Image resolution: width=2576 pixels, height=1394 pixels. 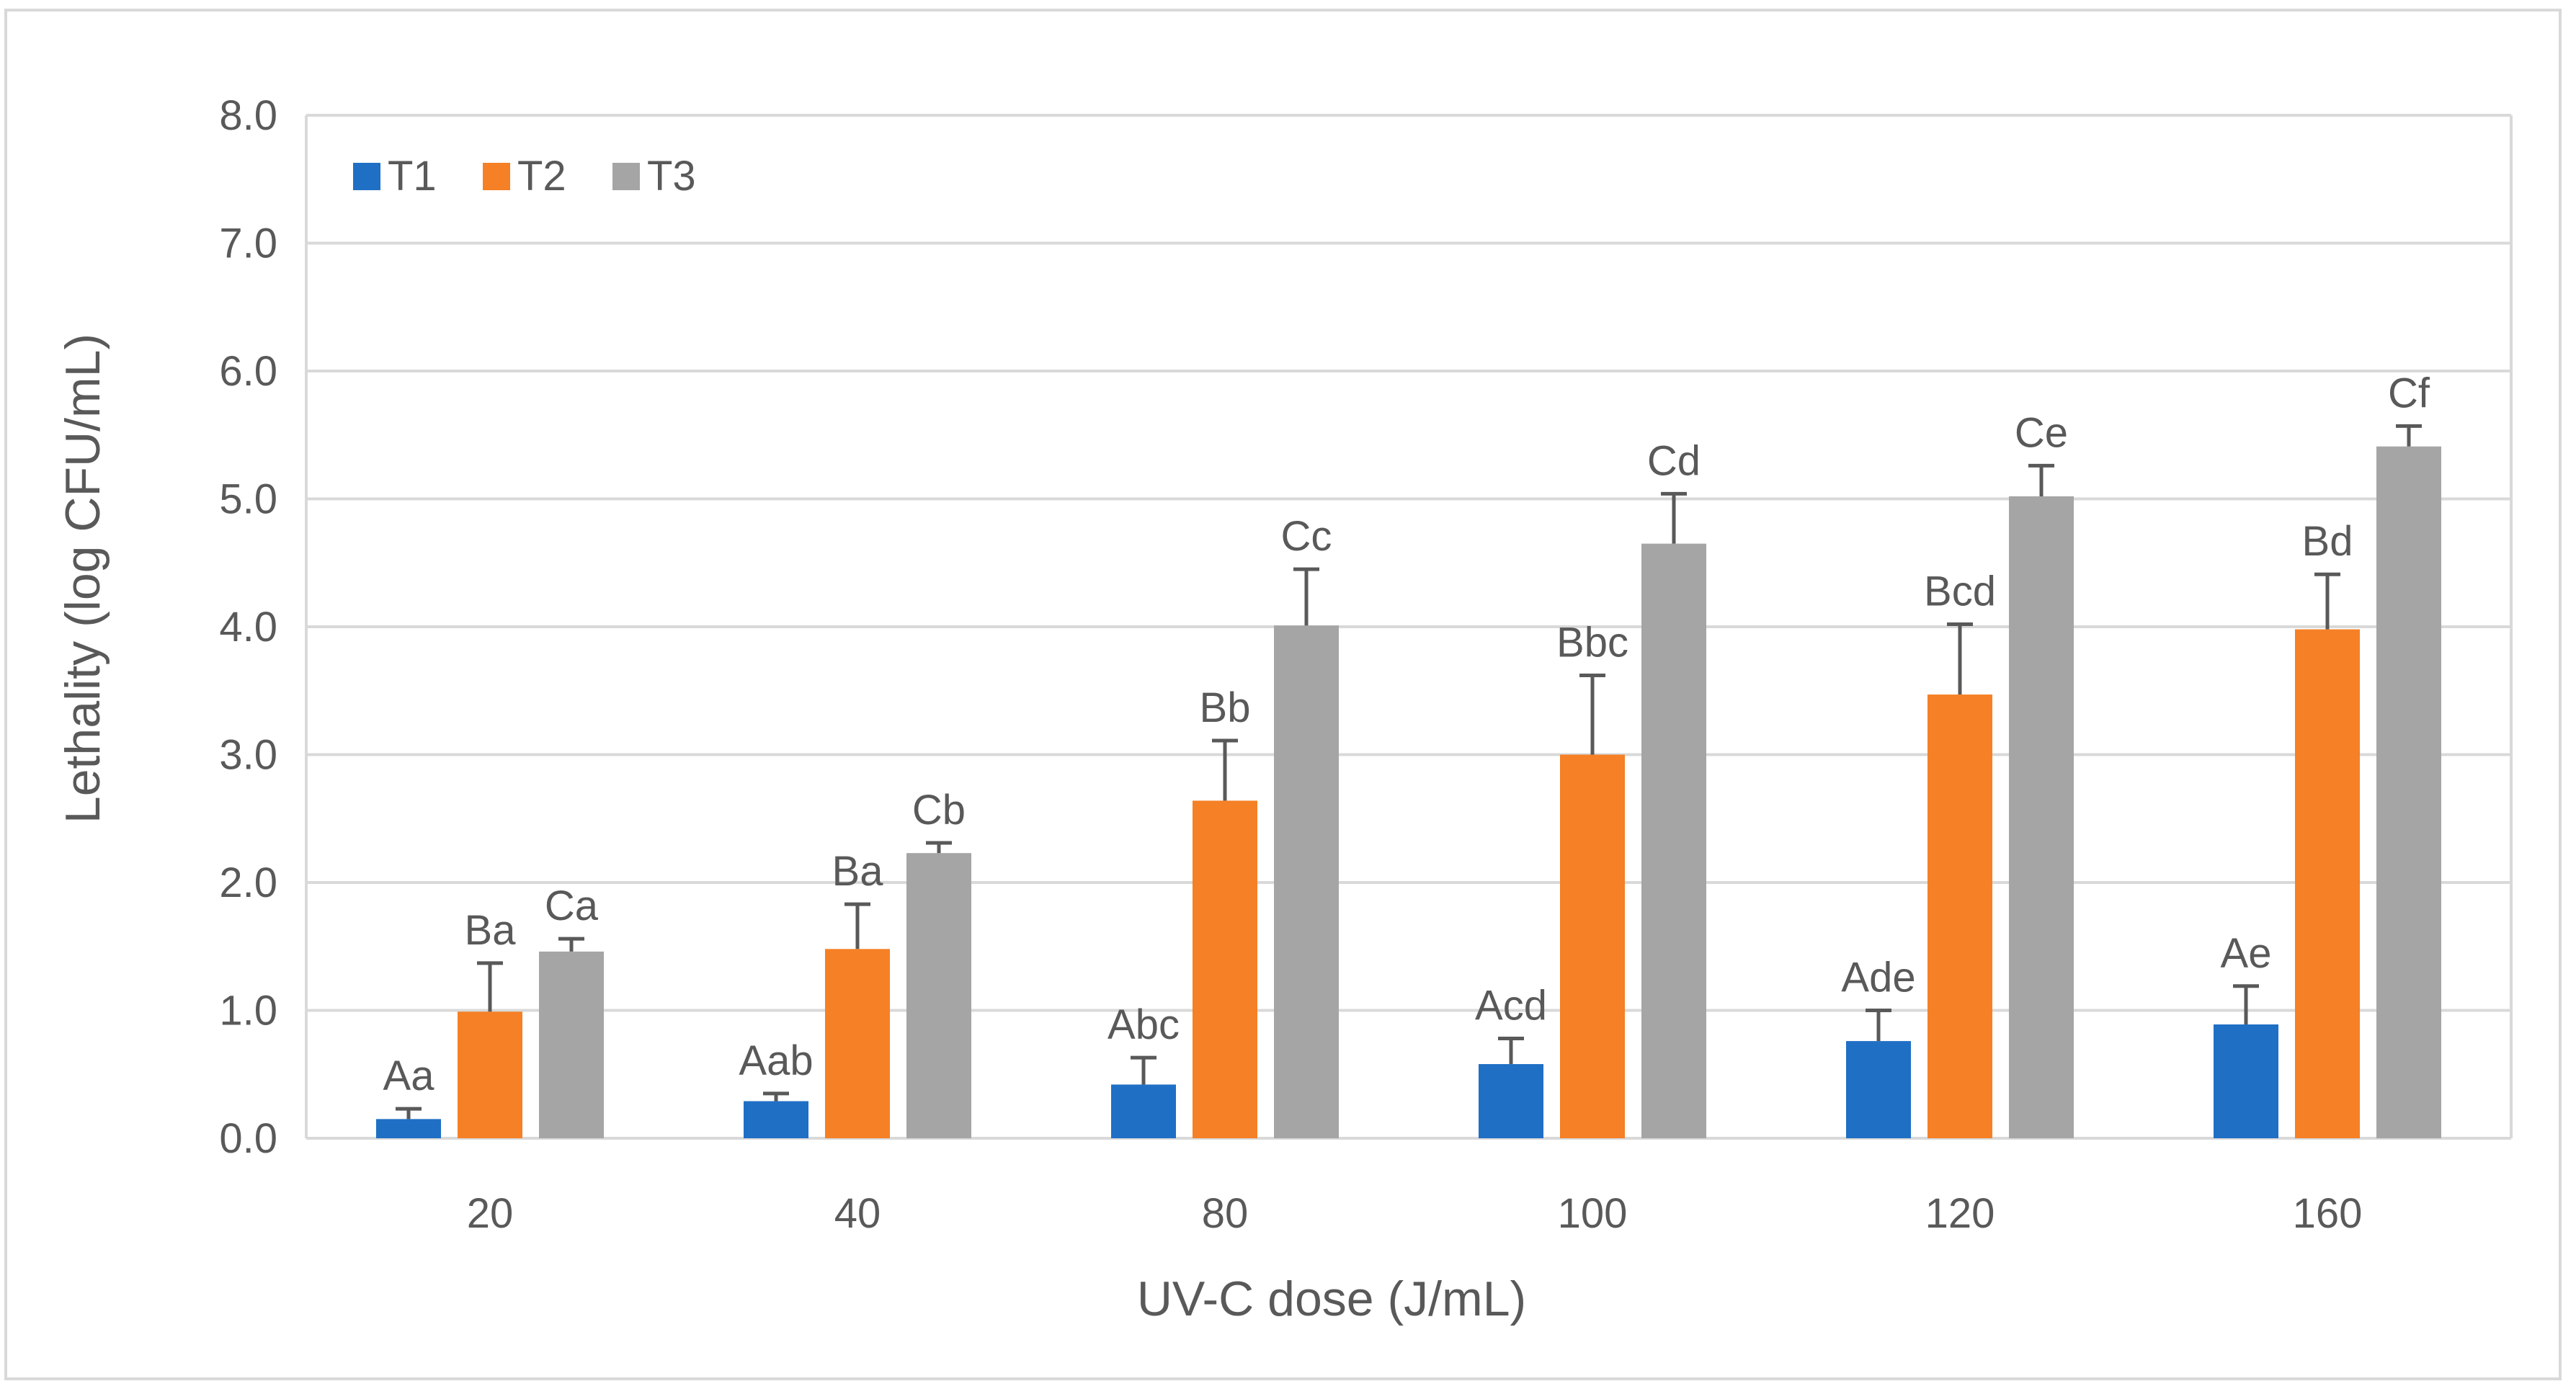 I want to click on x-tick-label: 40, so click(x=857, y=1213).